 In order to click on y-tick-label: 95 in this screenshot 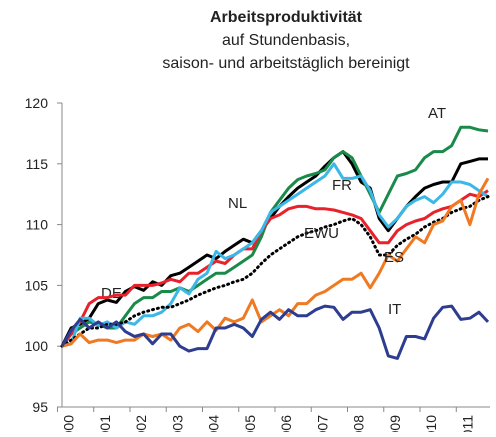, I will do `click(40, 407)`.